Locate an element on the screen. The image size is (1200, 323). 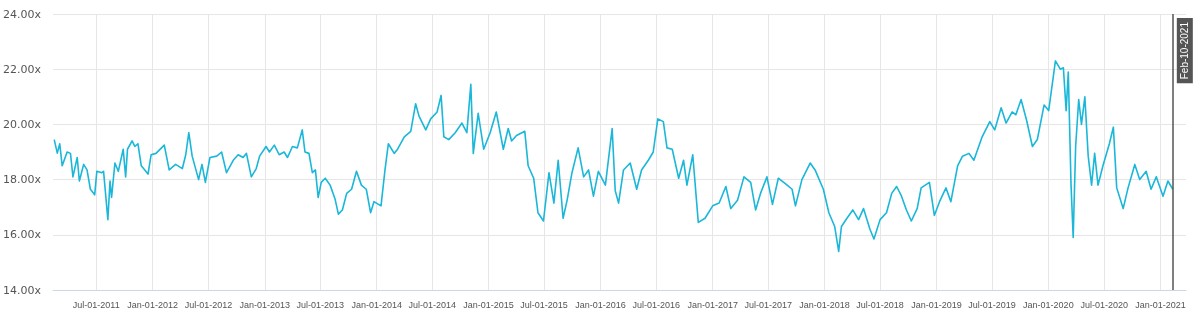
x-tick-label: Jan-01-2019 is located at coordinates (936, 304).